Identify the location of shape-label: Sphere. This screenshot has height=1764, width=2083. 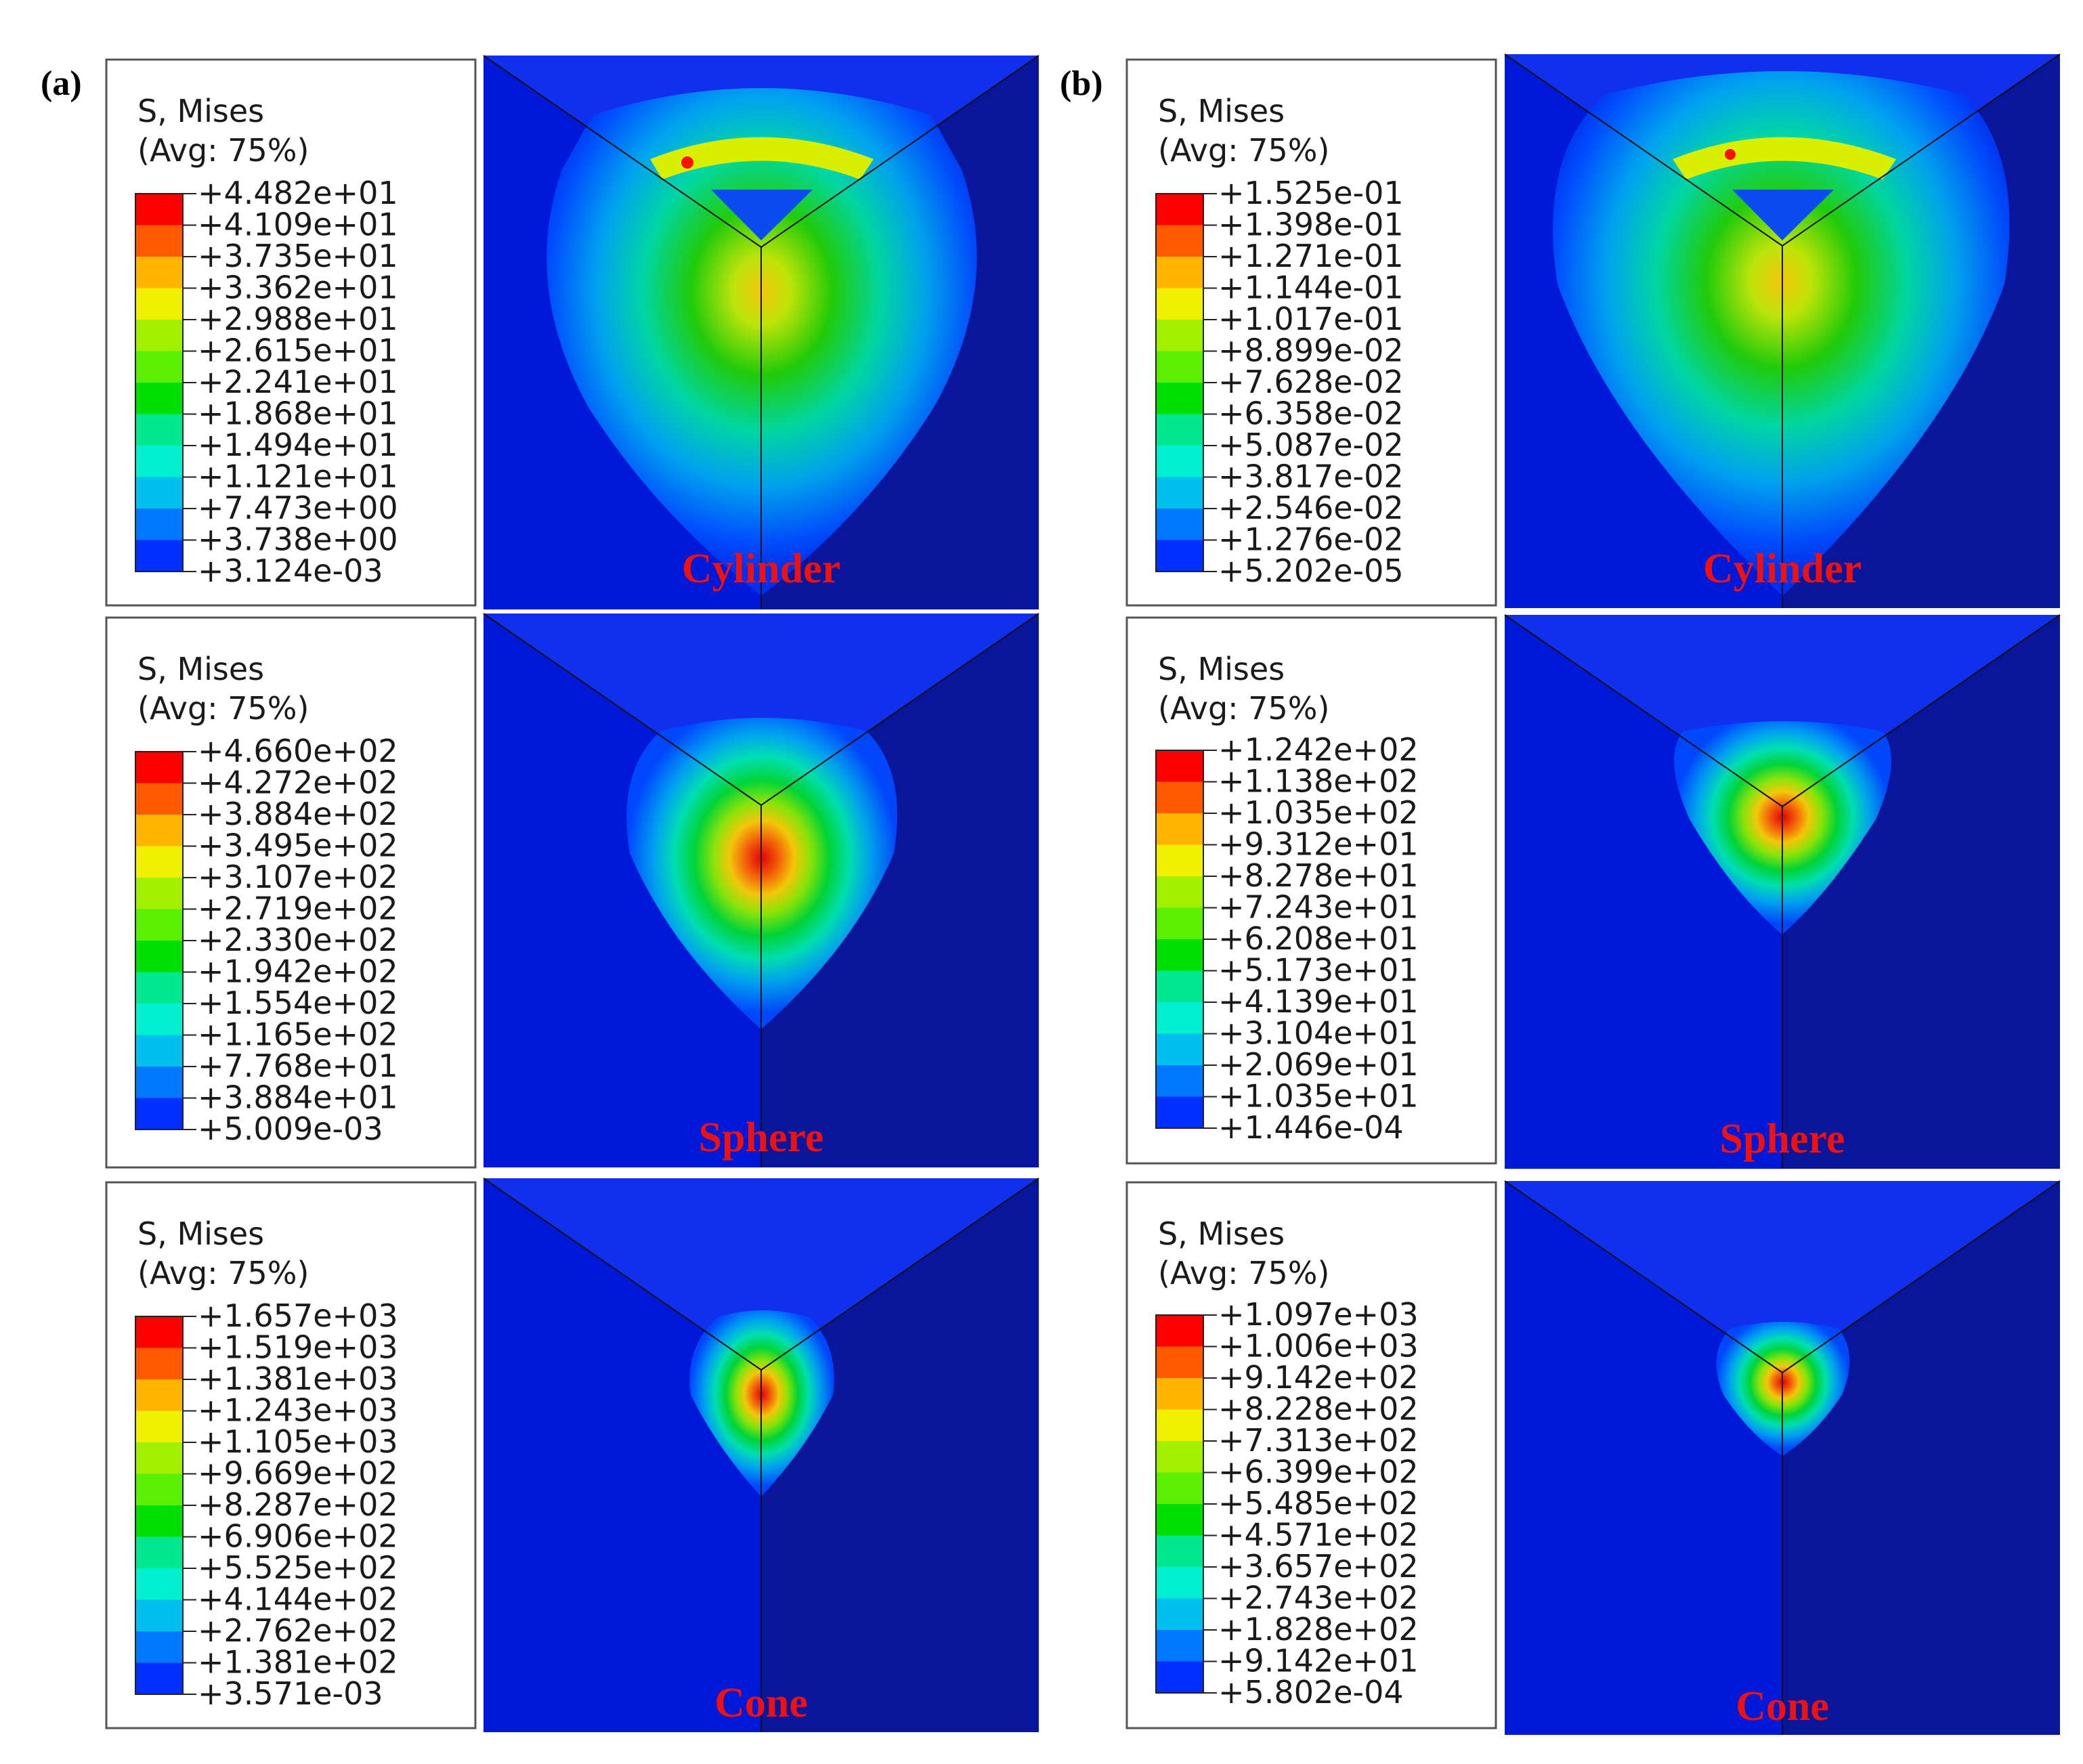
(1782, 1139).